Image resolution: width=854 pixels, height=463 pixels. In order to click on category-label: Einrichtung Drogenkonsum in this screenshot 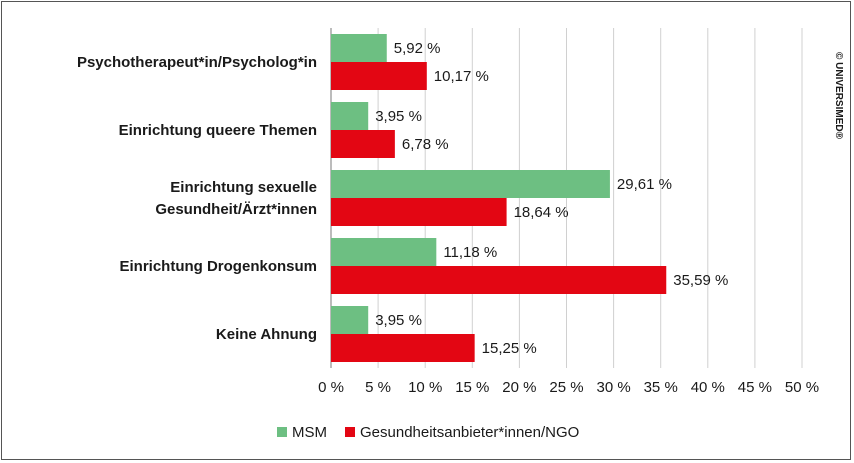, I will do `click(218, 266)`.